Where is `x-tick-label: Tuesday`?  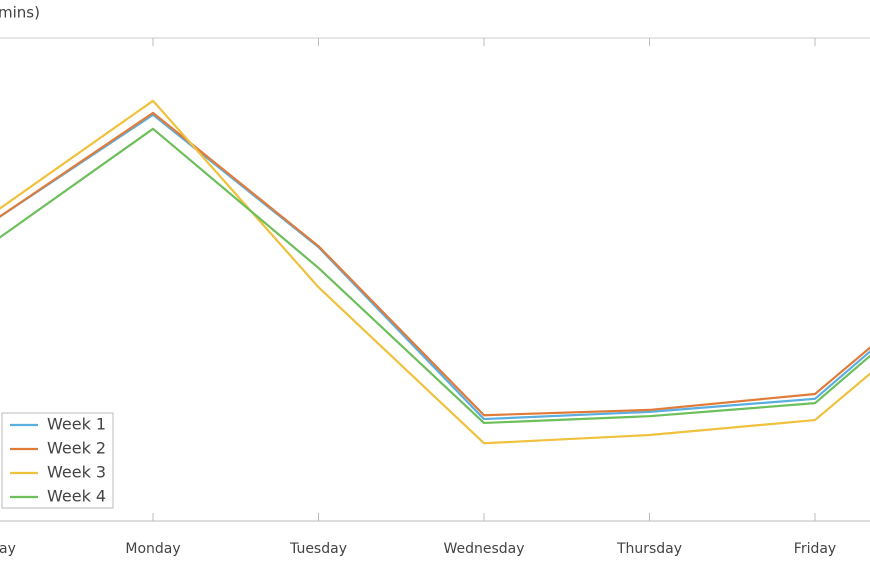 x-tick-label: Tuesday is located at coordinates (318, 549).